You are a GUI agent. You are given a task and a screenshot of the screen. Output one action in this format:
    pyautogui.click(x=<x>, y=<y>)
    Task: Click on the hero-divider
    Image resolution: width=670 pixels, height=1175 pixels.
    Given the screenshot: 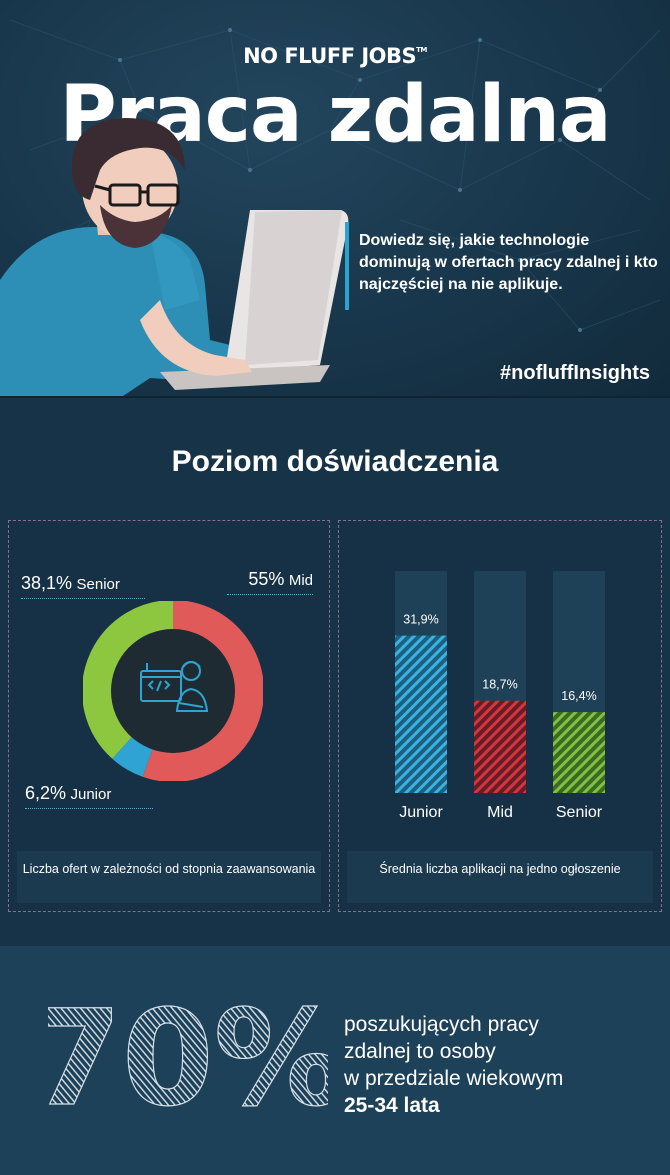 What is the action you would take?
    pyautogui.click(x=335, y=397)
    